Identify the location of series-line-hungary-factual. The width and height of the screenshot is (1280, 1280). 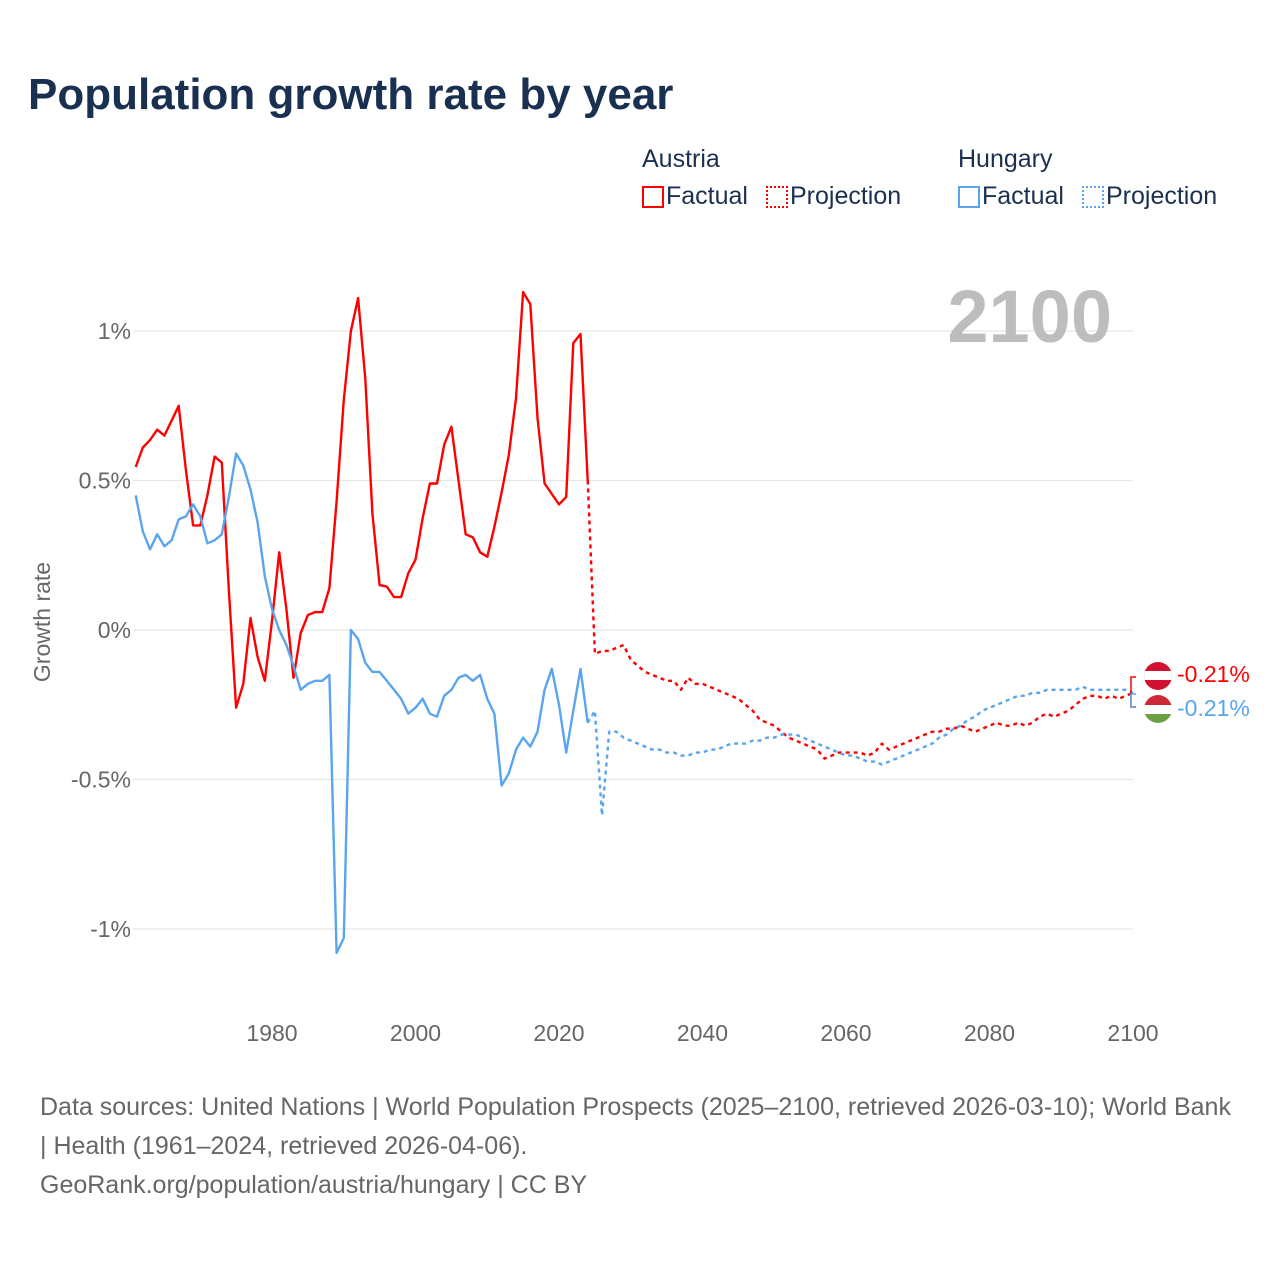
(361, 703).